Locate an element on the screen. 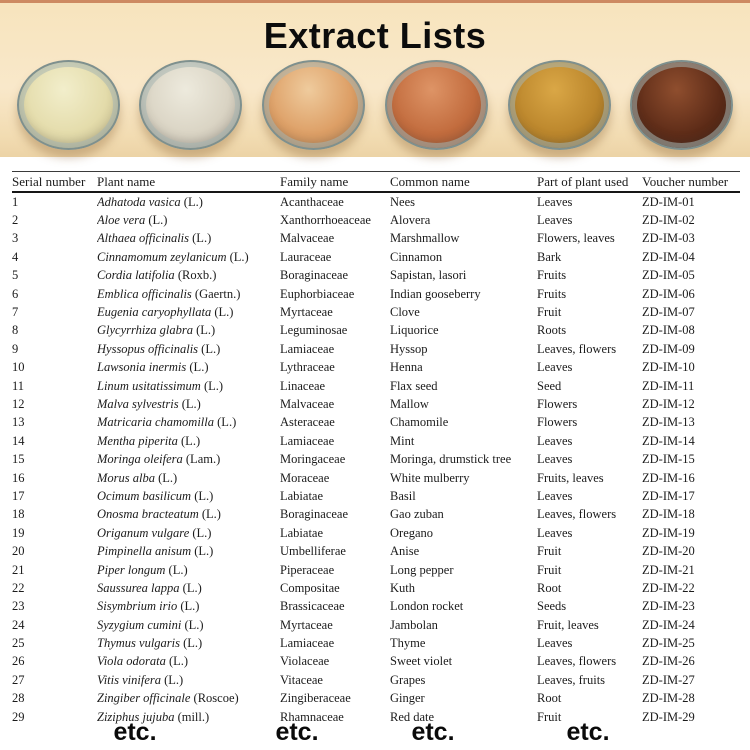 This screenshot has width=750, height=750. cell-common-name: London rocket is located at coordinates (427, 606).